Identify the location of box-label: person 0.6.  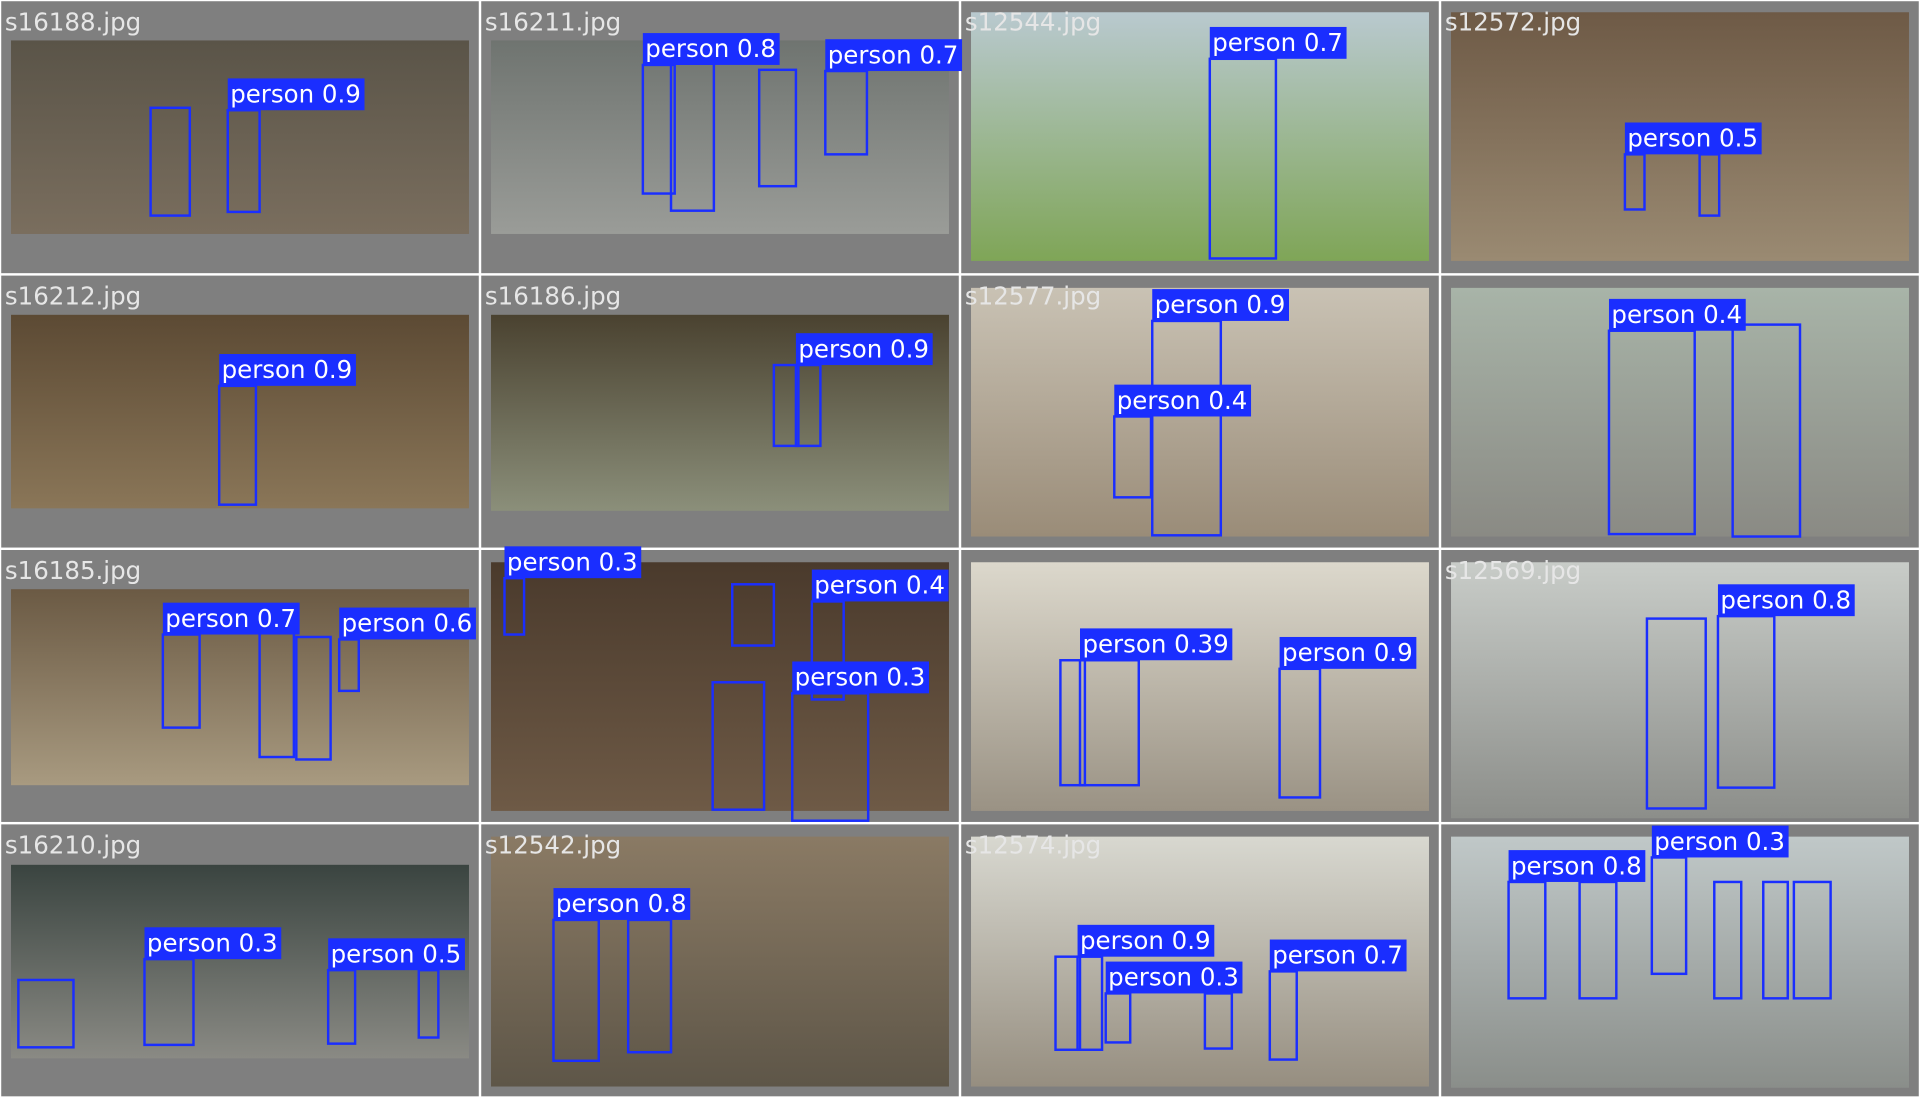
(407, 623).